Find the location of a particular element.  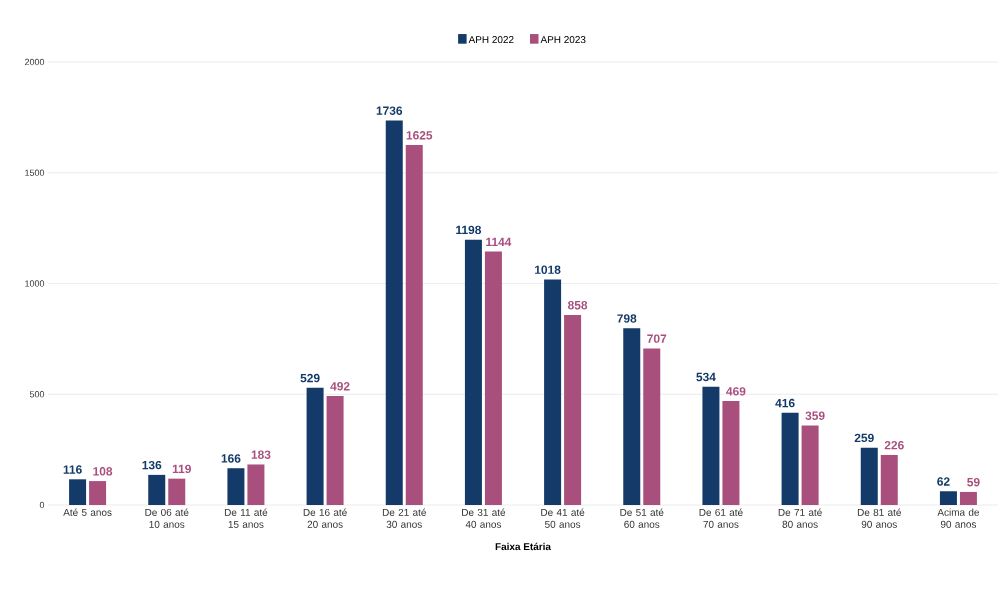

data-label: 59 is located at coordinates (973, 482).